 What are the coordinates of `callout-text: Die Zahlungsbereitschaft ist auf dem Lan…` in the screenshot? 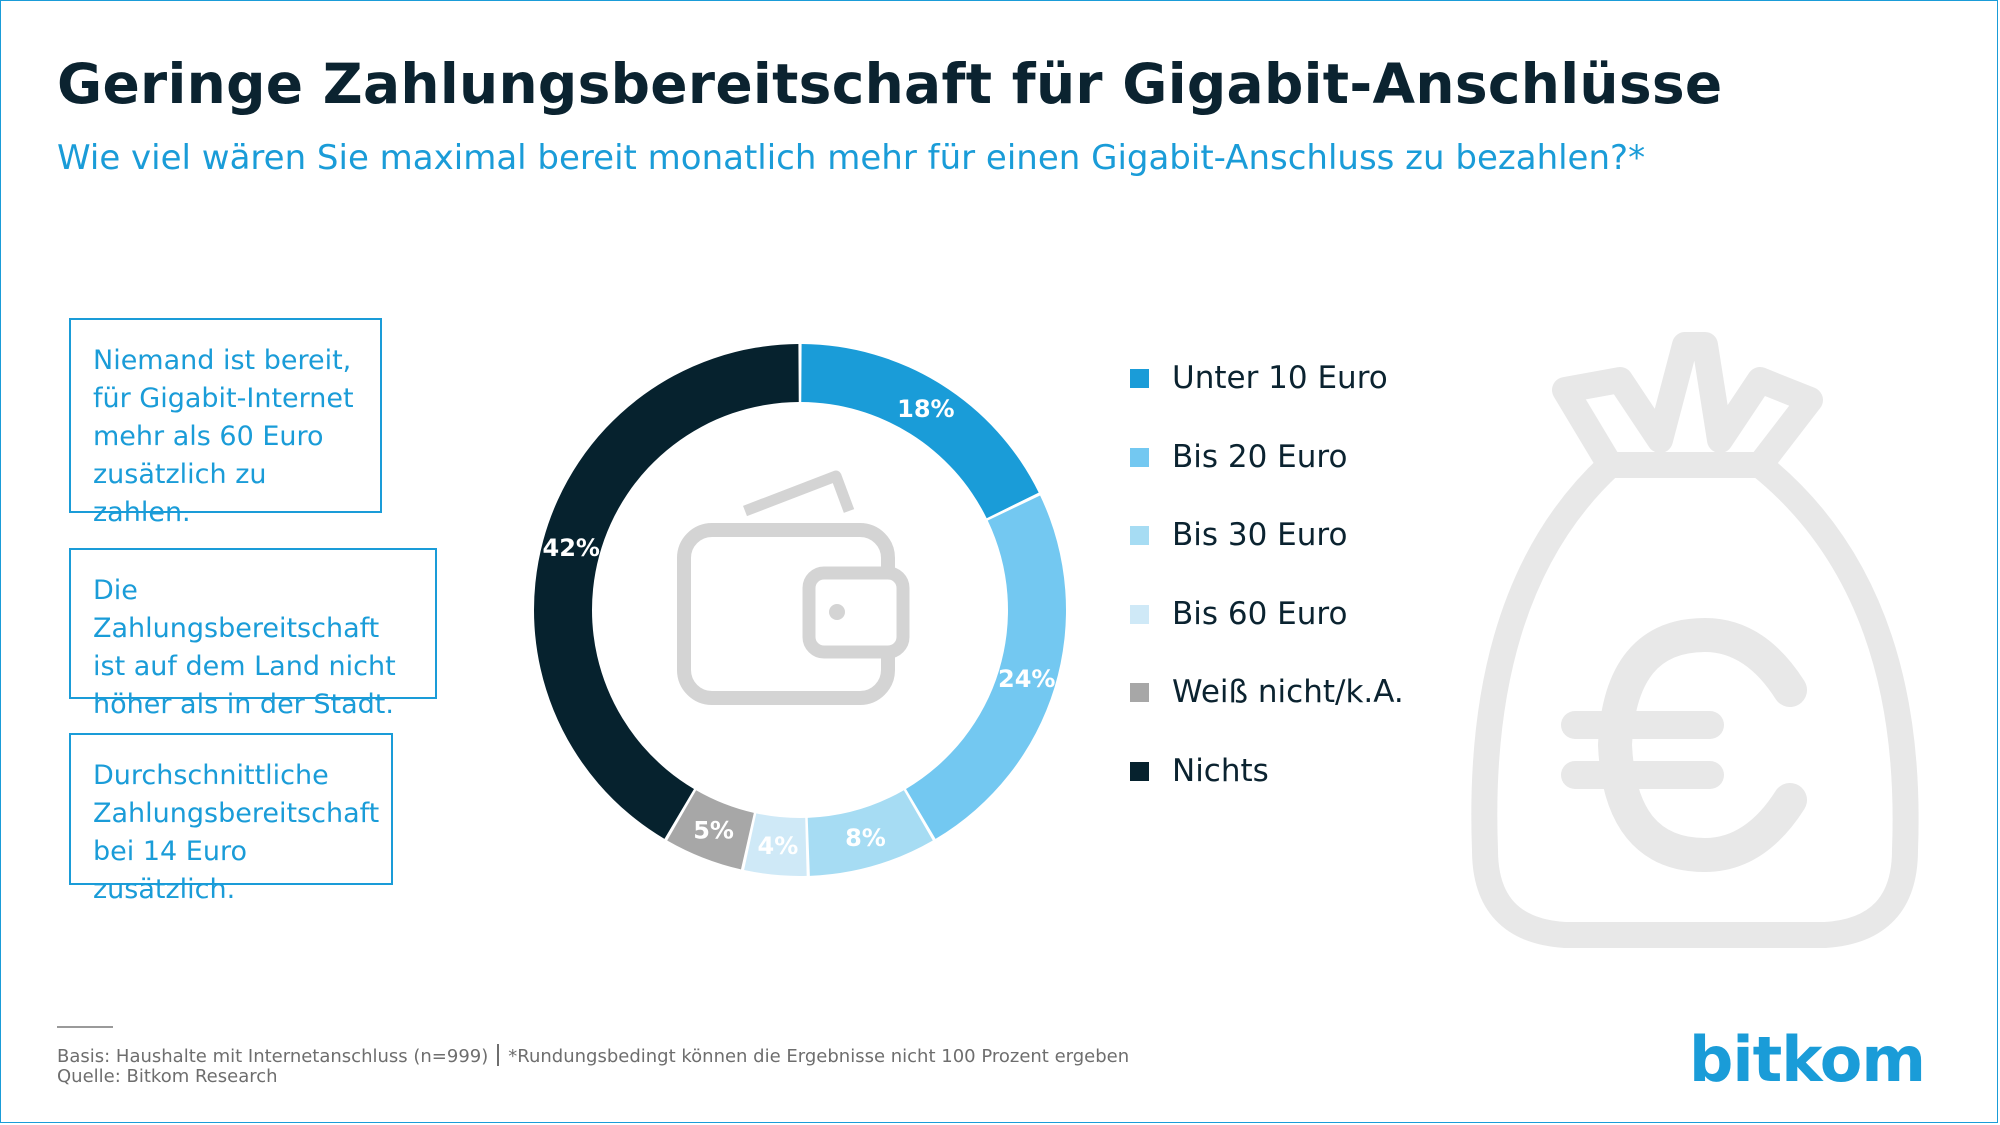 It's located at (244, 647).